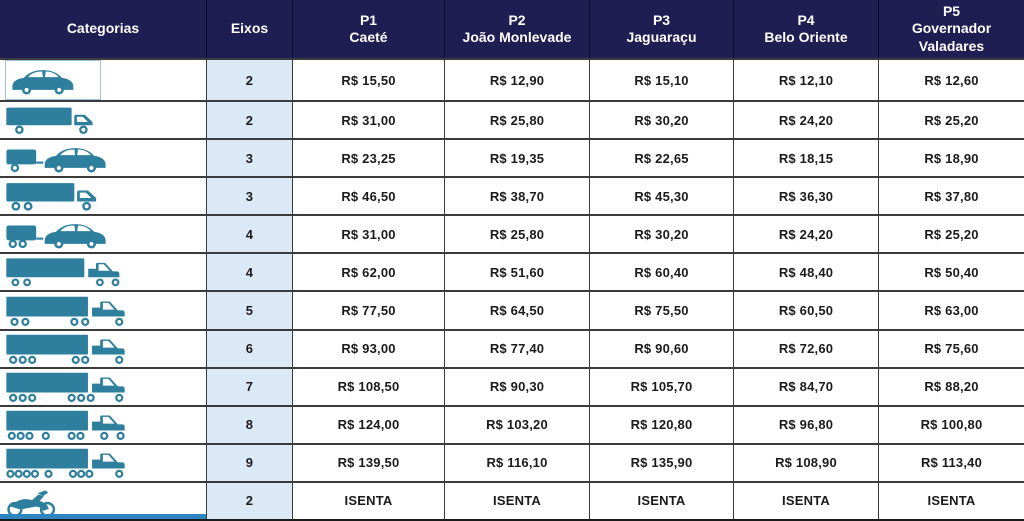 The image size is (1024, 521). What do you see at coordinates (662, 158) in the screenshot?
I see `toll-value-cell: R$ 22,65` at bounding box center [662, 158].